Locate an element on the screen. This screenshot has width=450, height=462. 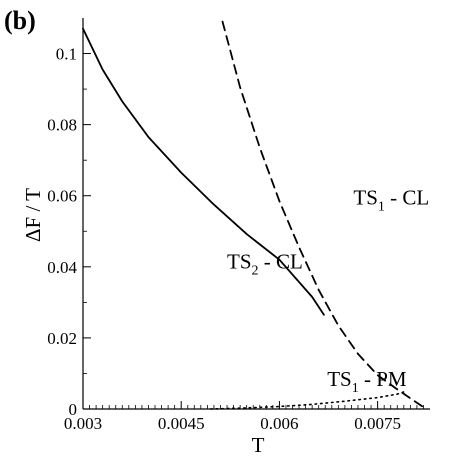
y-tick-label: 0 is located at coordinates (73, 409).